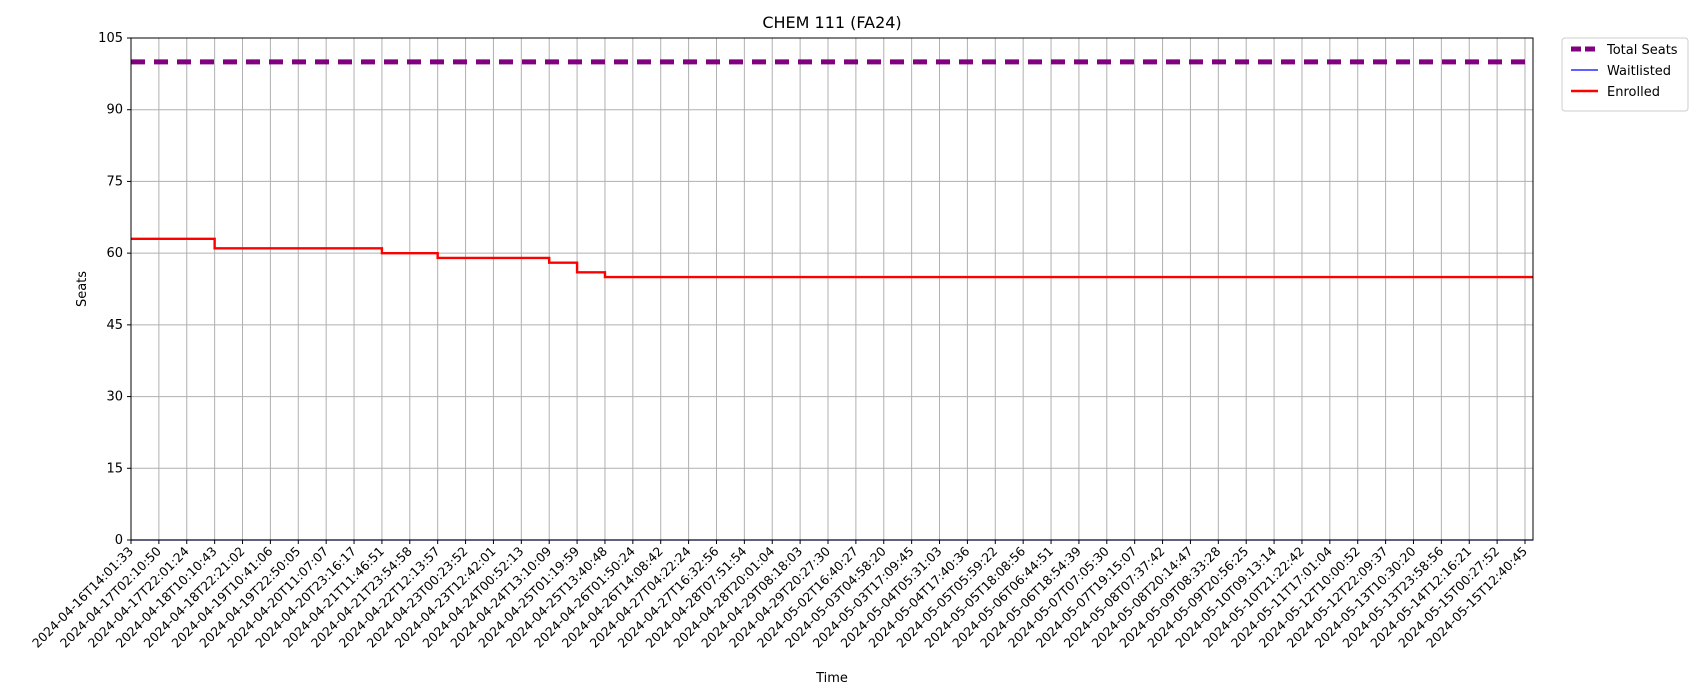 Image resolution: width=1700 pixels, height=700 pixels. Describe the element at coordinates (114, 325) in the screenshot. I see `y-tick-label: 45` at that location.